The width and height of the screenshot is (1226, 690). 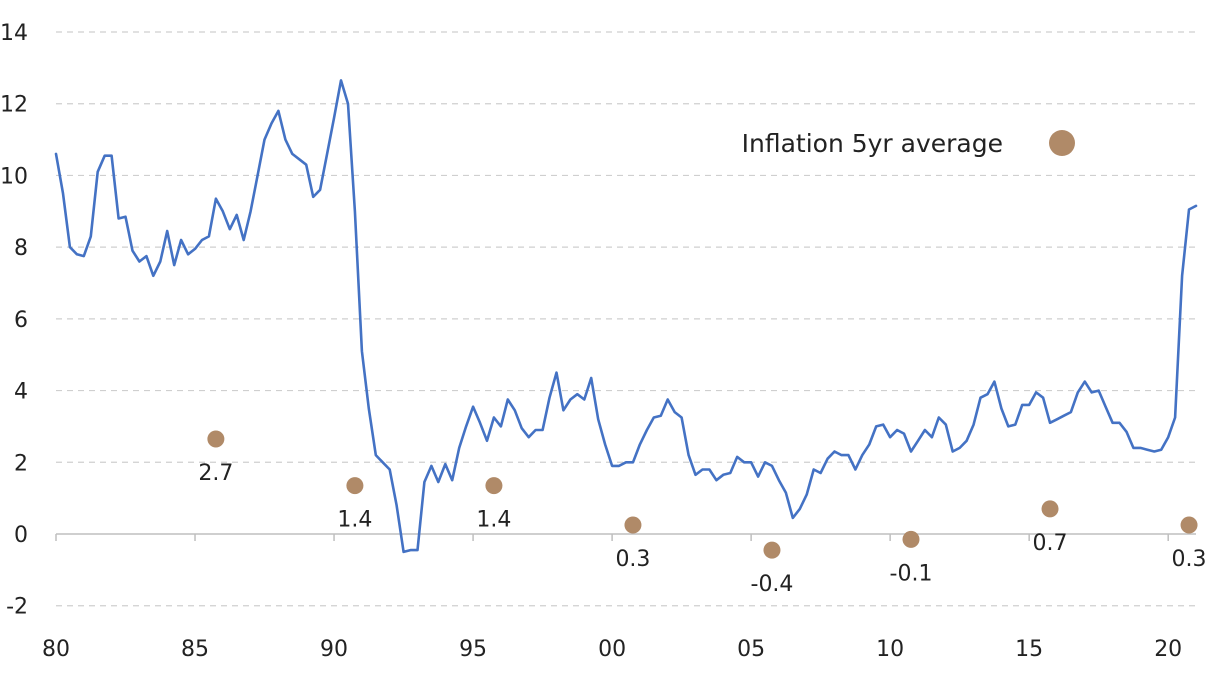 I want to click on y-tick-label: 2, so click(x=21, y=463).